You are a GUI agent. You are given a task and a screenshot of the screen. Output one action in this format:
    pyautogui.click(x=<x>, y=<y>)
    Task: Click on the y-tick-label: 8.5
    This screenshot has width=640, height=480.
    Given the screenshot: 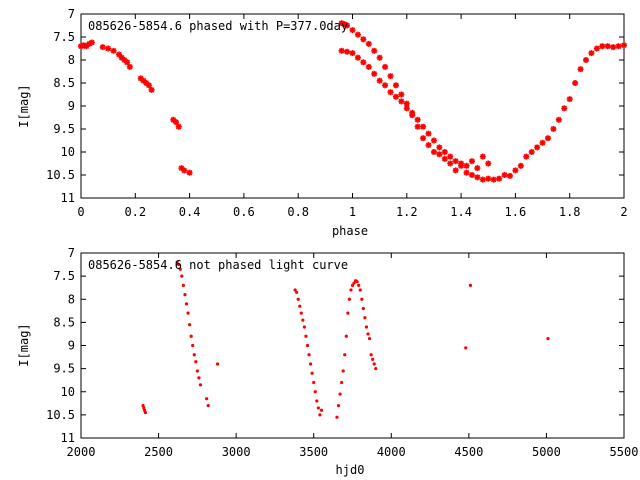 What is the action you would take?
    pyautogui.click(x=64, y=322)
    